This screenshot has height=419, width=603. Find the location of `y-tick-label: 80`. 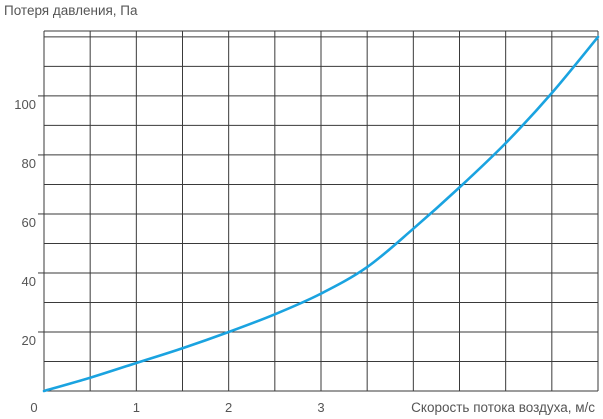

y-tick-label: 80 is located at coordinates (29, 163).